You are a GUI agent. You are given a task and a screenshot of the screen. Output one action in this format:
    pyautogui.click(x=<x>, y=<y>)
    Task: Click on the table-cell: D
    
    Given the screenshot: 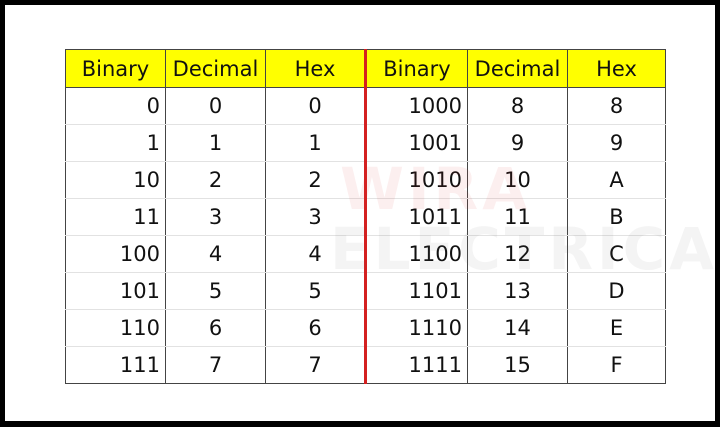 What is the action you would take?
    pyautogui.click(x=616, y=291)
    